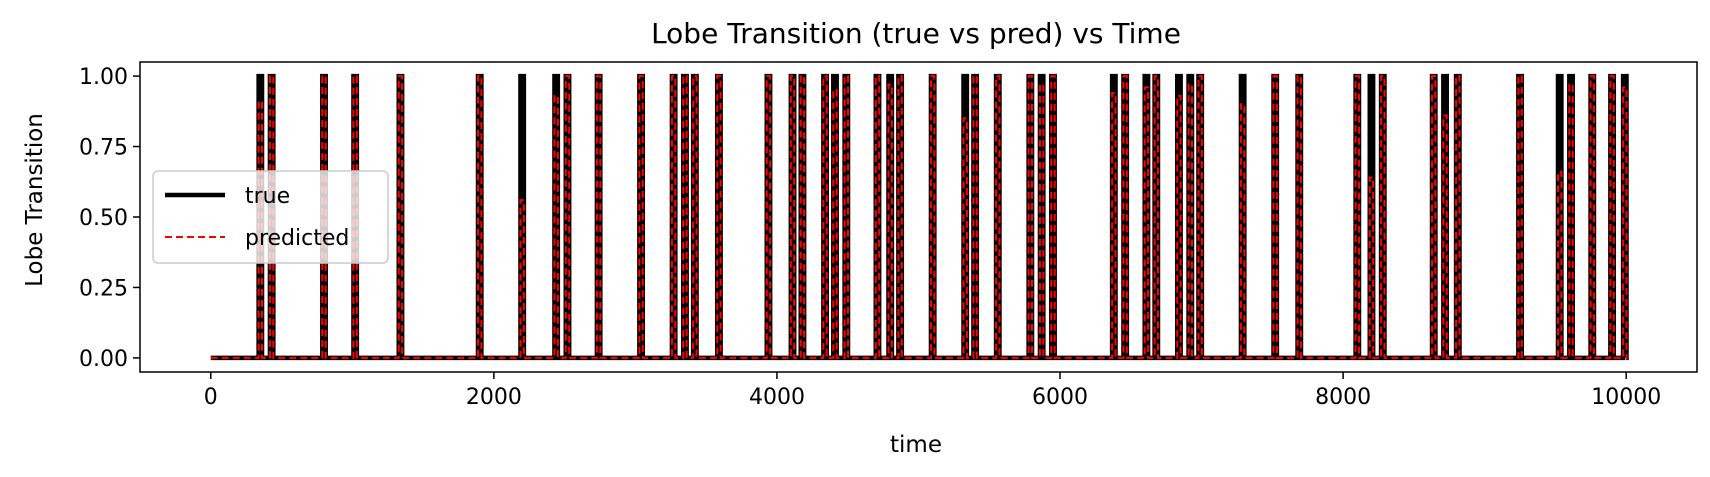 The image size is (1710, 477). Describe the element at coordinates (916, 33) in the screenshot. I see `chart-title: Lobe Transition (true vs pred) vs Time` at that location.